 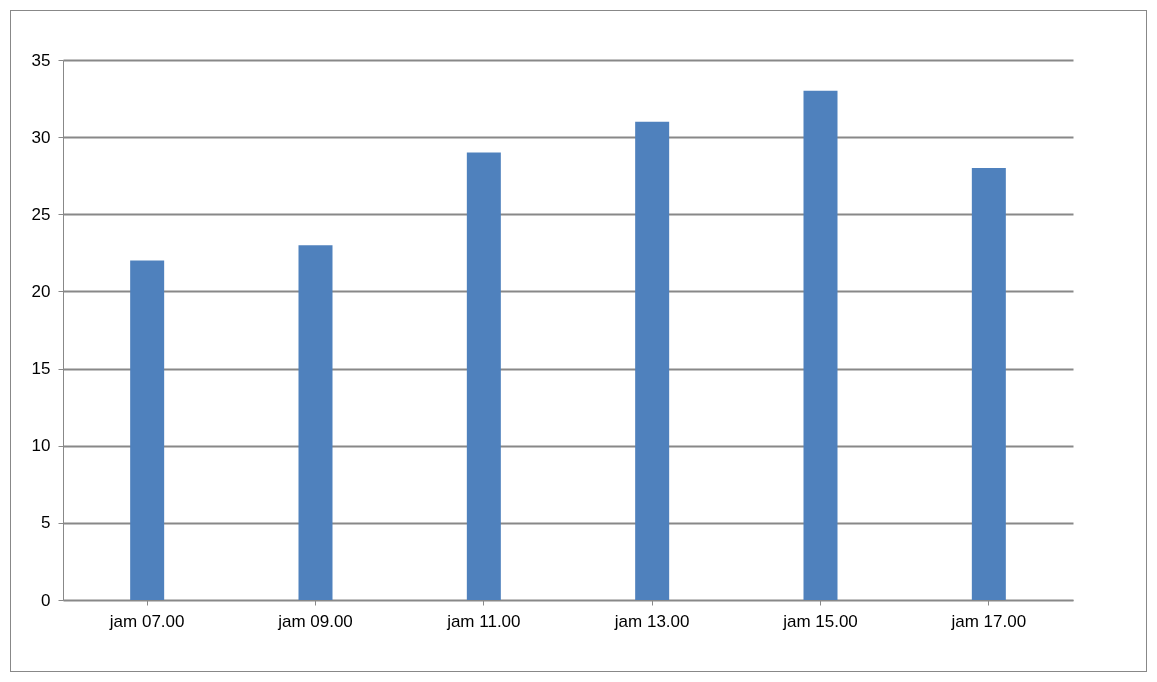 What do you see at coordinates (41, 214) in the screenshot?
I see `y-tick-label: 25` at bounding box center [41, 214].